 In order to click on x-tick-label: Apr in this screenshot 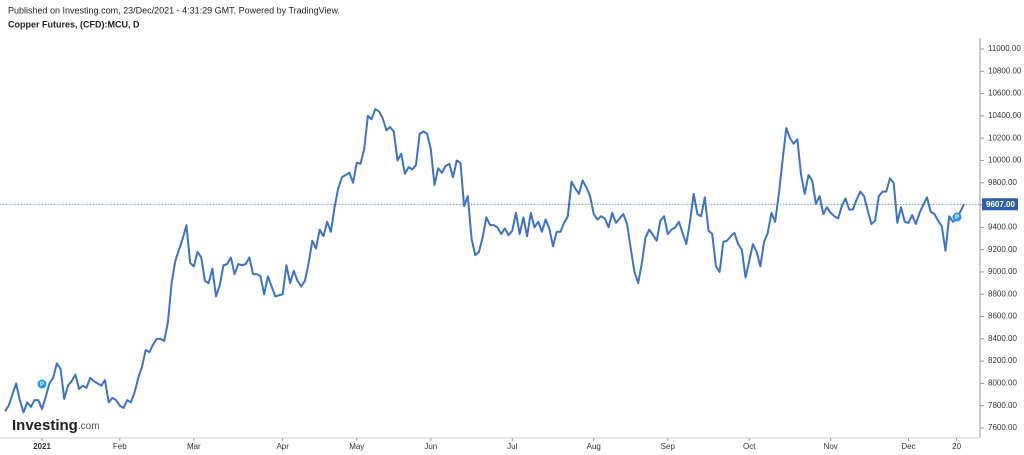, I will do `click(282, 446)`.